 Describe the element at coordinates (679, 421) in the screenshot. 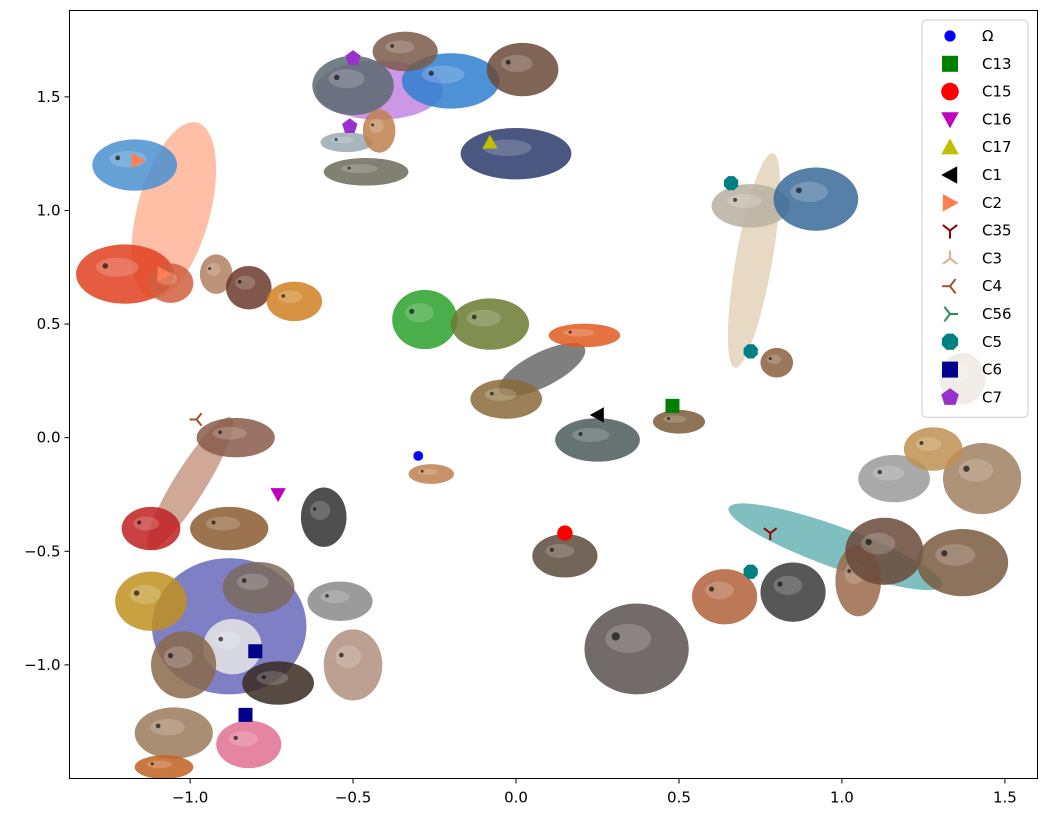

I see `platypus-image` at that location.